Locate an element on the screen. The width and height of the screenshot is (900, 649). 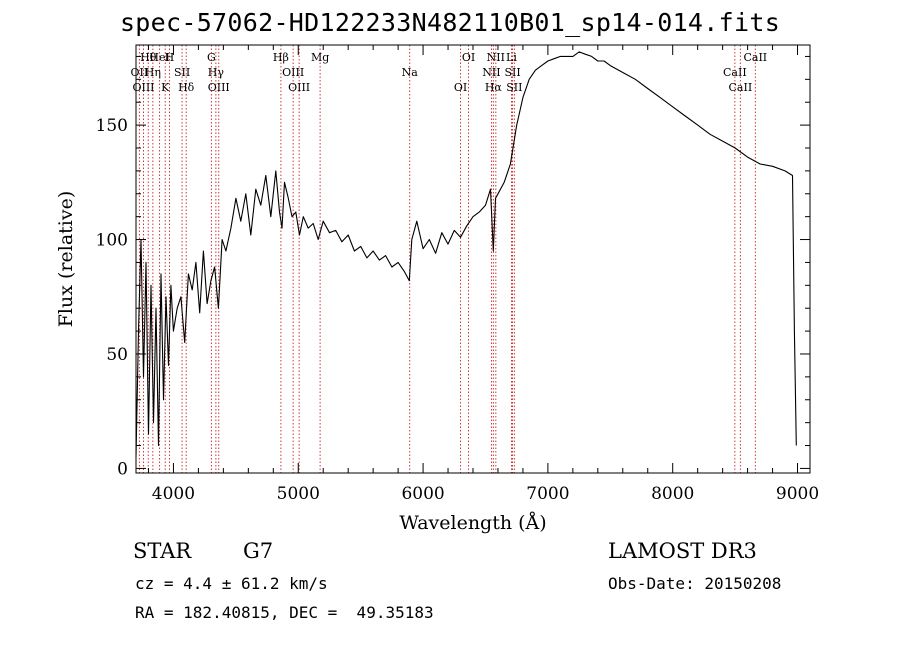
x-tick-label: 8000 is located at coordinates (672, 494).